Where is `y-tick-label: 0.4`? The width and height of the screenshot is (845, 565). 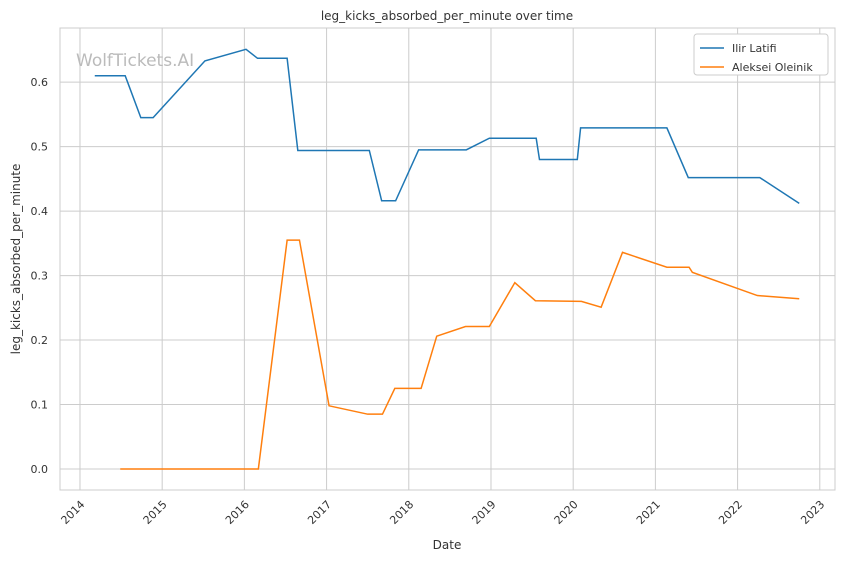
y-tick-label: 0.4 is located at coordinates (40, 211).